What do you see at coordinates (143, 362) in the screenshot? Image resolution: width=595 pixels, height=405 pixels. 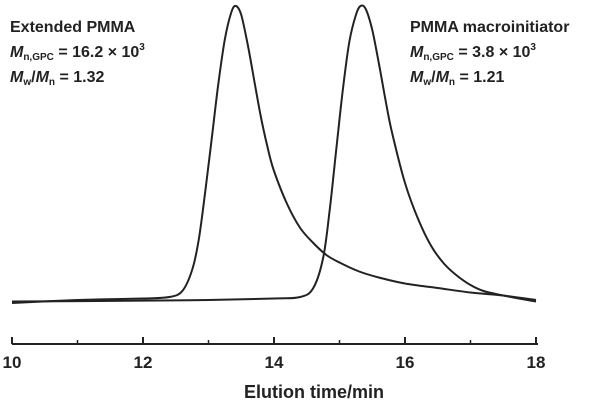 I see `x-tick-label: 12` at bounding box center [143, 362].